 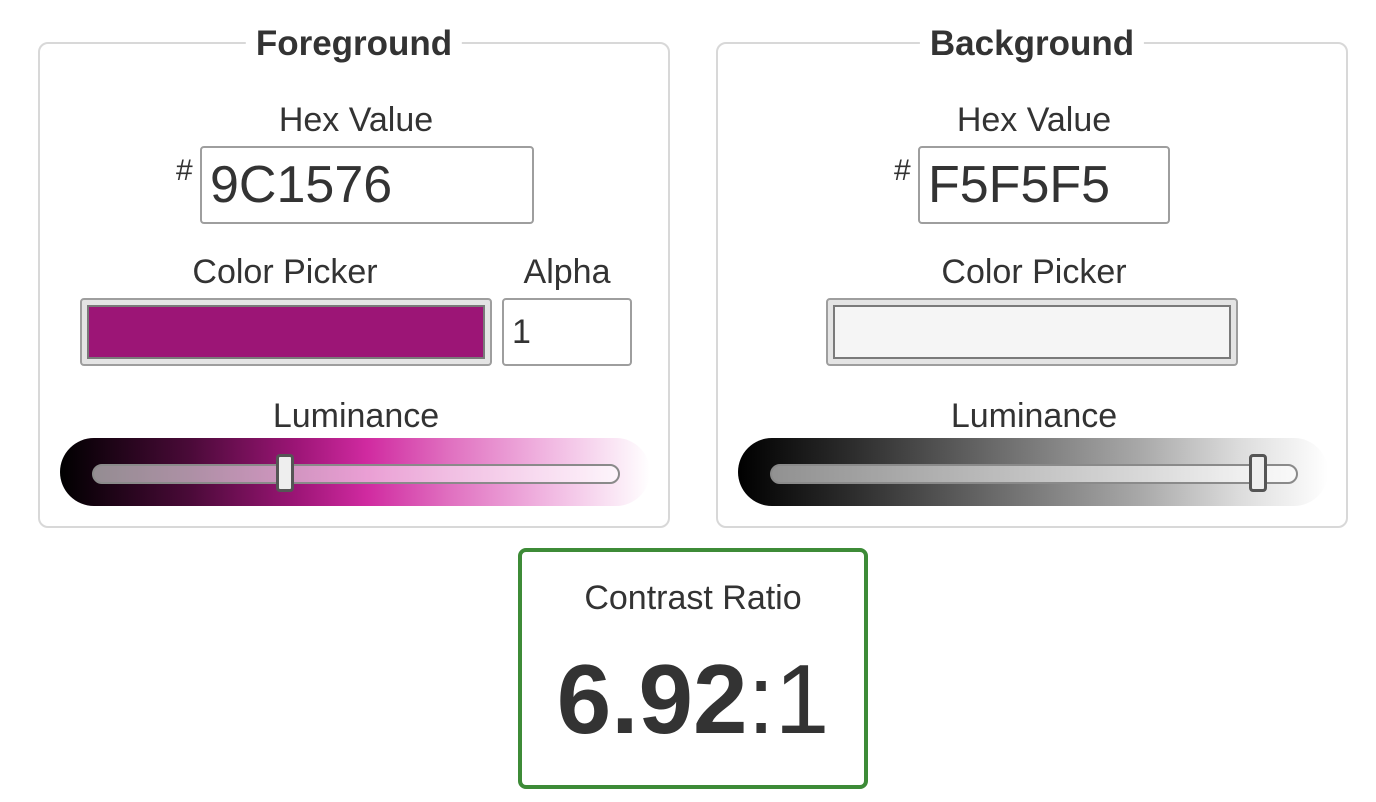 I want to click on foreground-luminance-slider, so click(x=356, y=474).